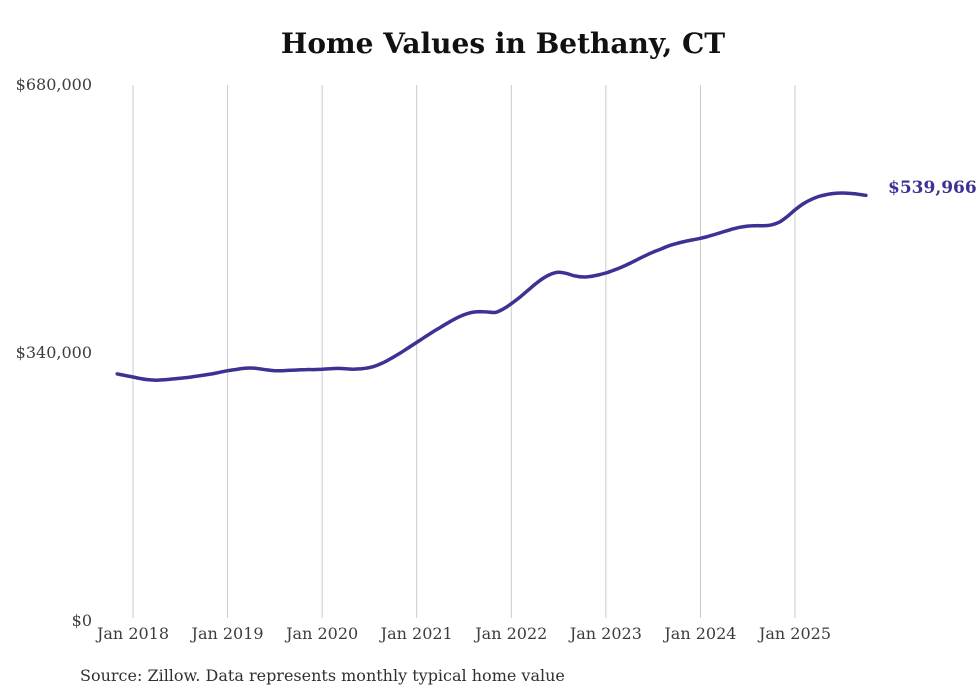 The image size is (980, 699). What do you see at coordinates (700, 633) in the screenshot?
I see `x-tick-label: Jan 2024` at bounding box center [700, 633].